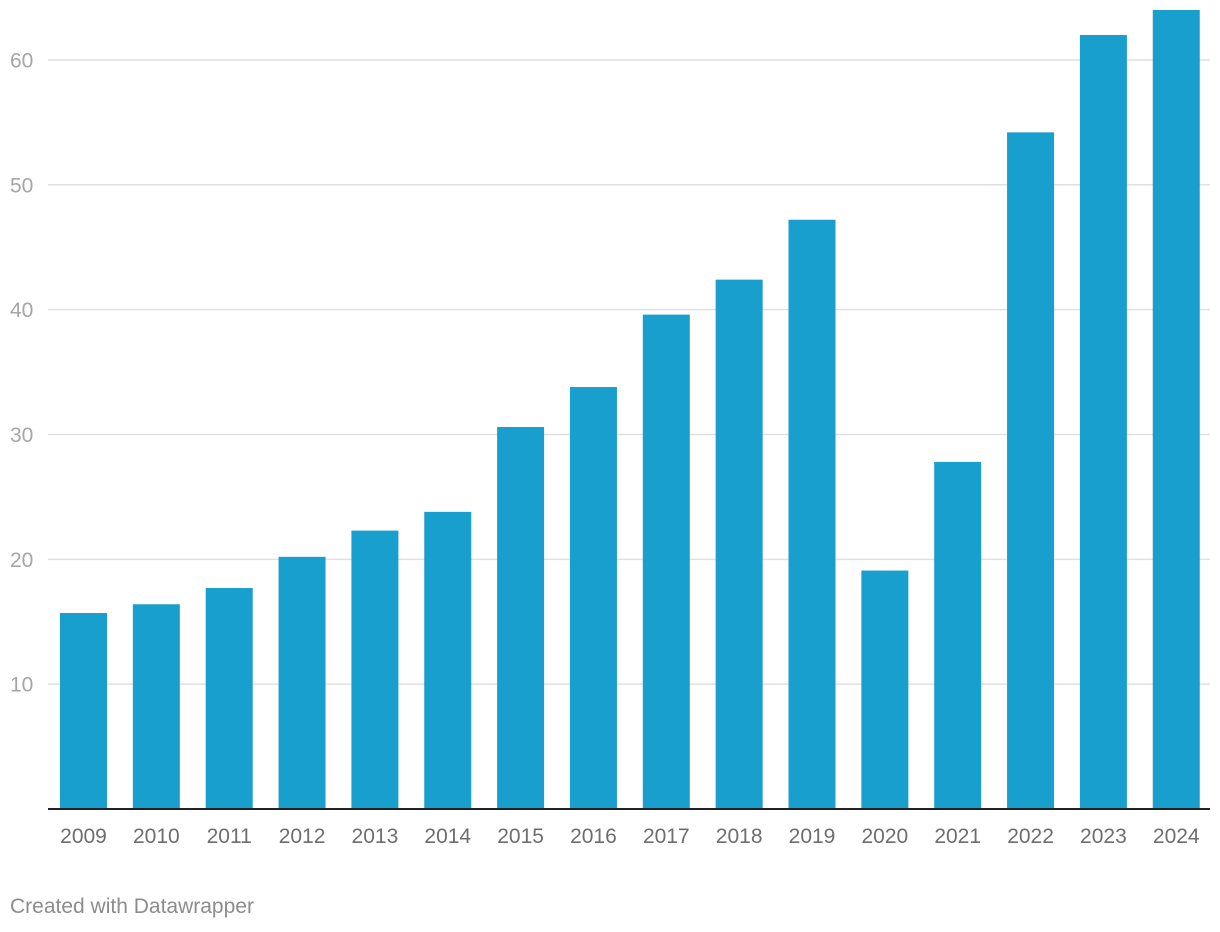  I want to click on x-tick-label-2022: 2022, so click(1030, 836).